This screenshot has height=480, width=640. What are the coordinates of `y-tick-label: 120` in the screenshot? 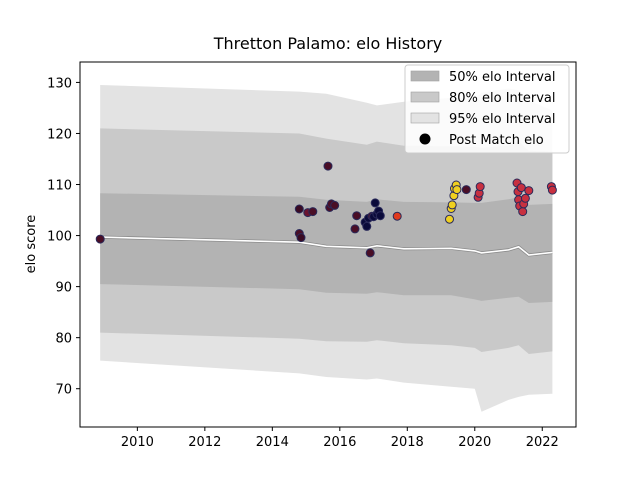 It's located at (59, 134).